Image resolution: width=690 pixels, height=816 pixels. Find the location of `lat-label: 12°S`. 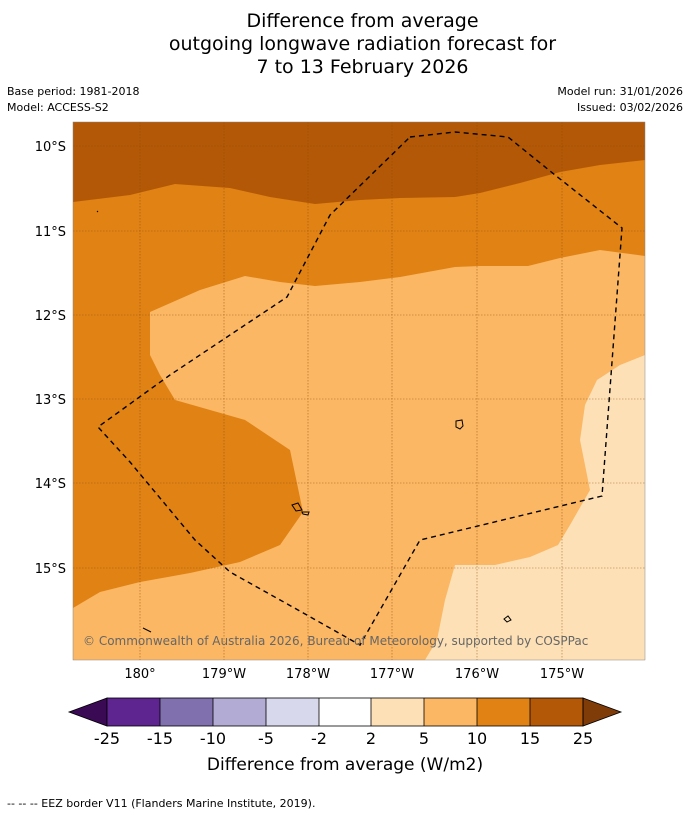

lat-label: 12°S is located at coordinates (50, 316).